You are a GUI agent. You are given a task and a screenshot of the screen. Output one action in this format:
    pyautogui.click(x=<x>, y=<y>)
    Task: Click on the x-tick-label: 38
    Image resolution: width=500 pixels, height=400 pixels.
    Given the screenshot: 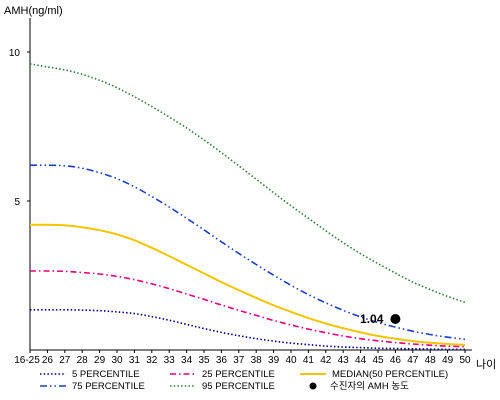 What is the action you would take?
    pyautogui.click(x=257, y=360)
    